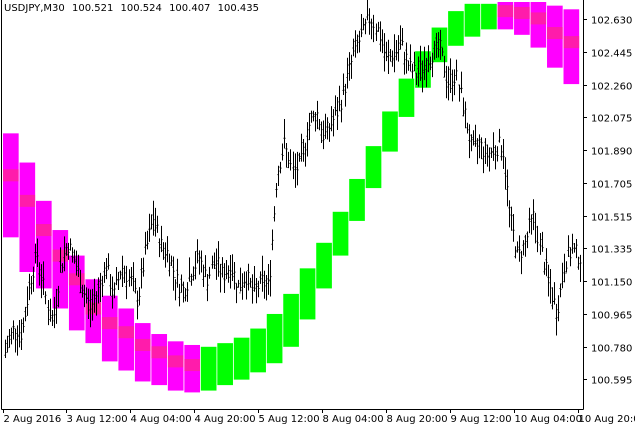 This screenshot has width=635, height=433. What do you see at coordinates (481, 419) in the screenshot?
I see `x-tick-label-7: 9 Aug 12:00` at bounding box center [481, 419].